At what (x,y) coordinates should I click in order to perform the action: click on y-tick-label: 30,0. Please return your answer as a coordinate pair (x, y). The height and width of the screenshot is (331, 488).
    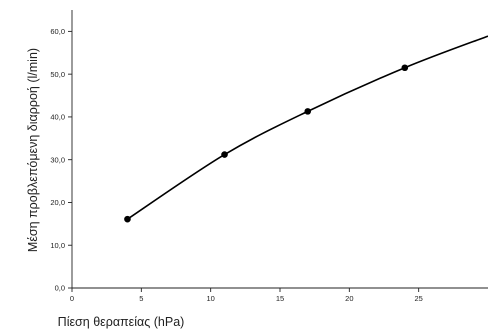
    Looking at the image, I should click on (57, 159).